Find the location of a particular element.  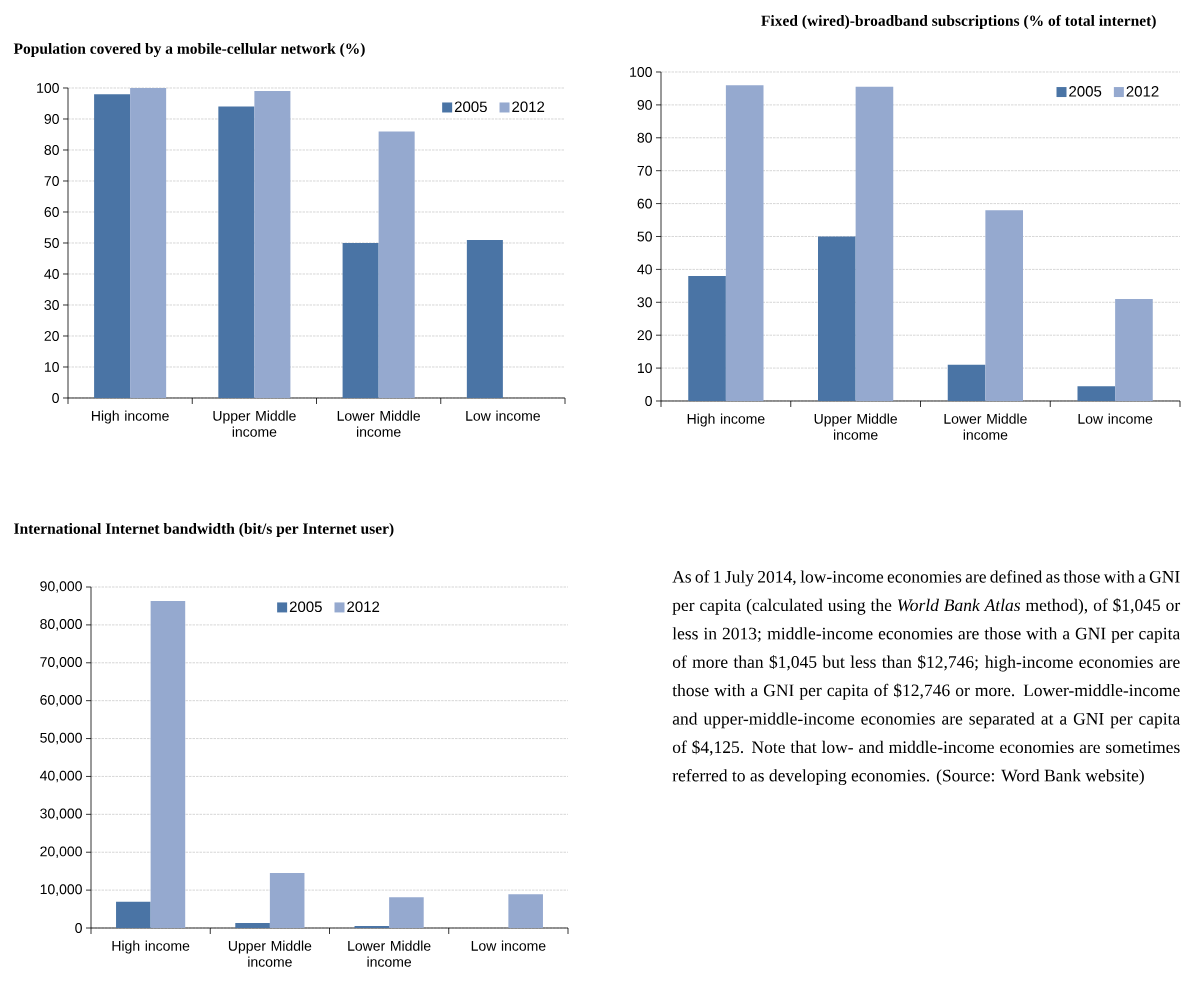

text: As of 1 July 2014, low-income economies are defined as those with a GNI per capita (calculated using the World Bank Atlas method), of $1,045 or less in 2013; middle-income economies are those with a GNI per capita of more than $1,045 but less than $12,746; high-income economies are those with a GNI per capita of $12,746 or more. Lower-middle-income and upper-middle-income economies are separated at a GNI per capita of $4,125. Note that low- and middle-income economies are sometimes referred to as developing economies. (Source: Word Bank website) is located at coordinates (926, 678).